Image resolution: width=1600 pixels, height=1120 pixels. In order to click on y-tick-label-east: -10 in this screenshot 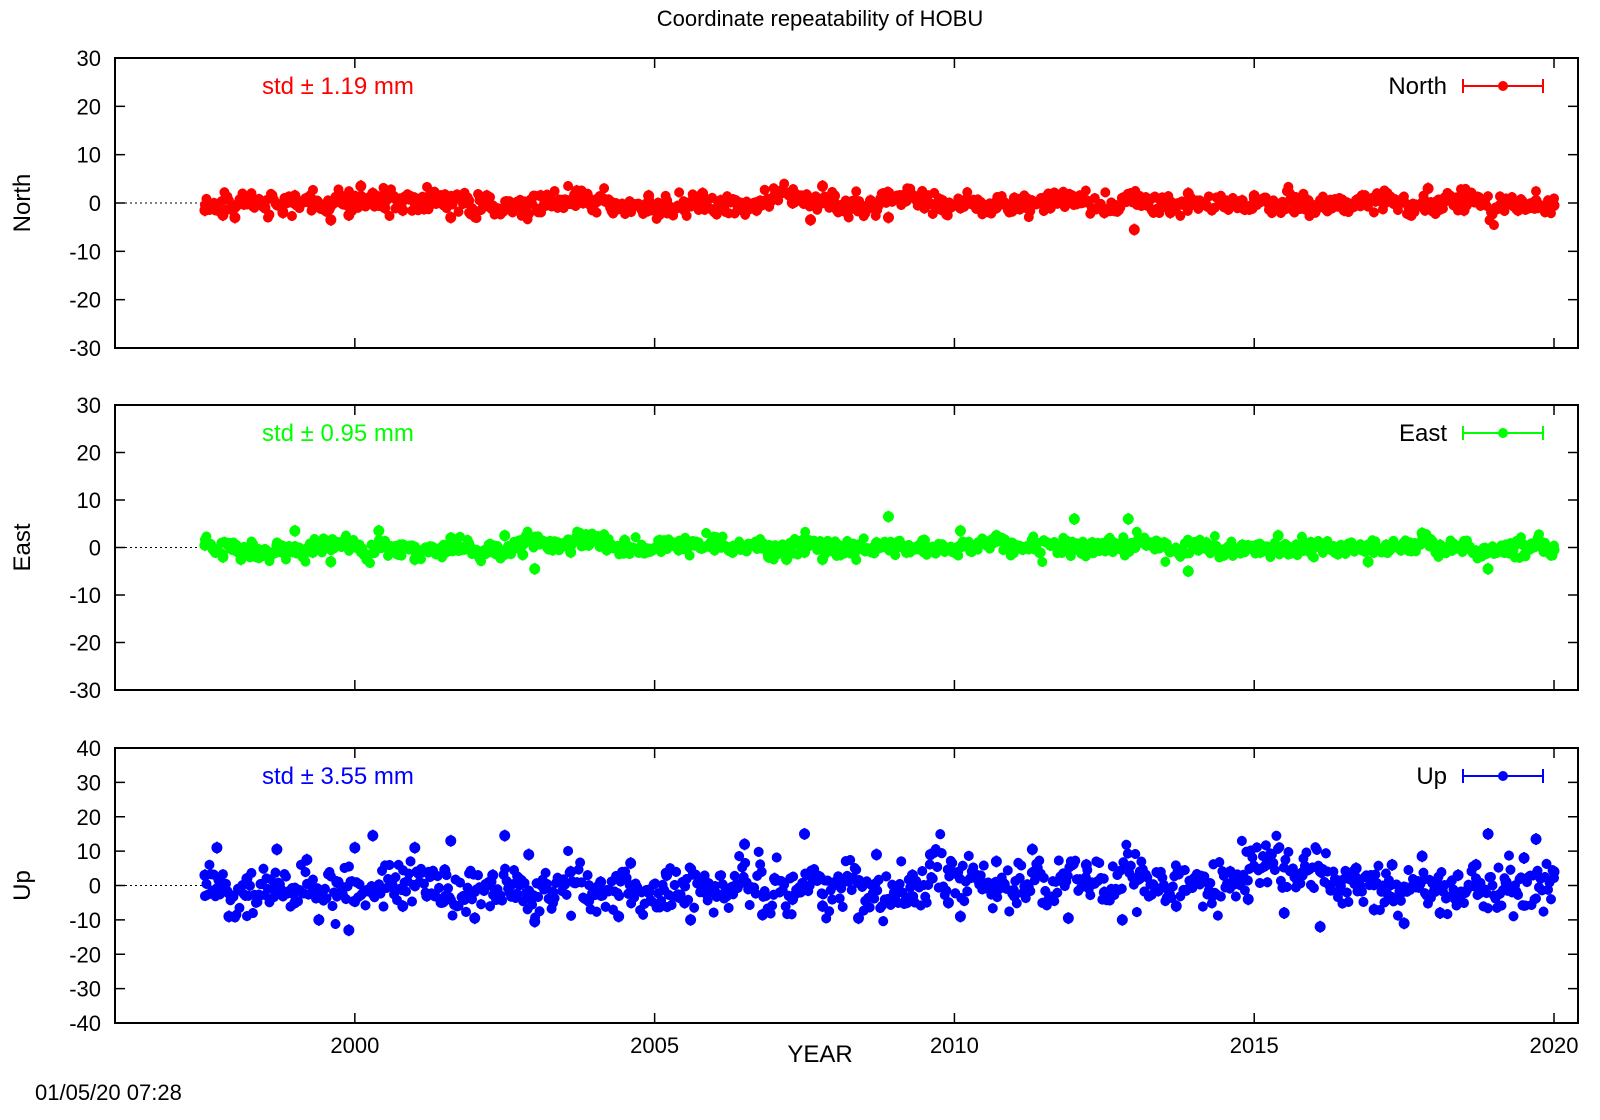, I will do `click(85, 595)`.